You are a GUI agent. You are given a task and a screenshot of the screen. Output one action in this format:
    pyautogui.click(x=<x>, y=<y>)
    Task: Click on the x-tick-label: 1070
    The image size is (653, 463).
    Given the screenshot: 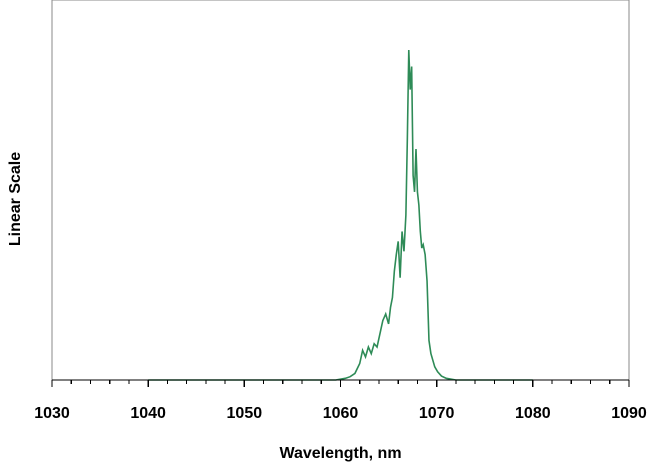 What is the action you would take?
    pyautogui.click(x=437, y=413)
    